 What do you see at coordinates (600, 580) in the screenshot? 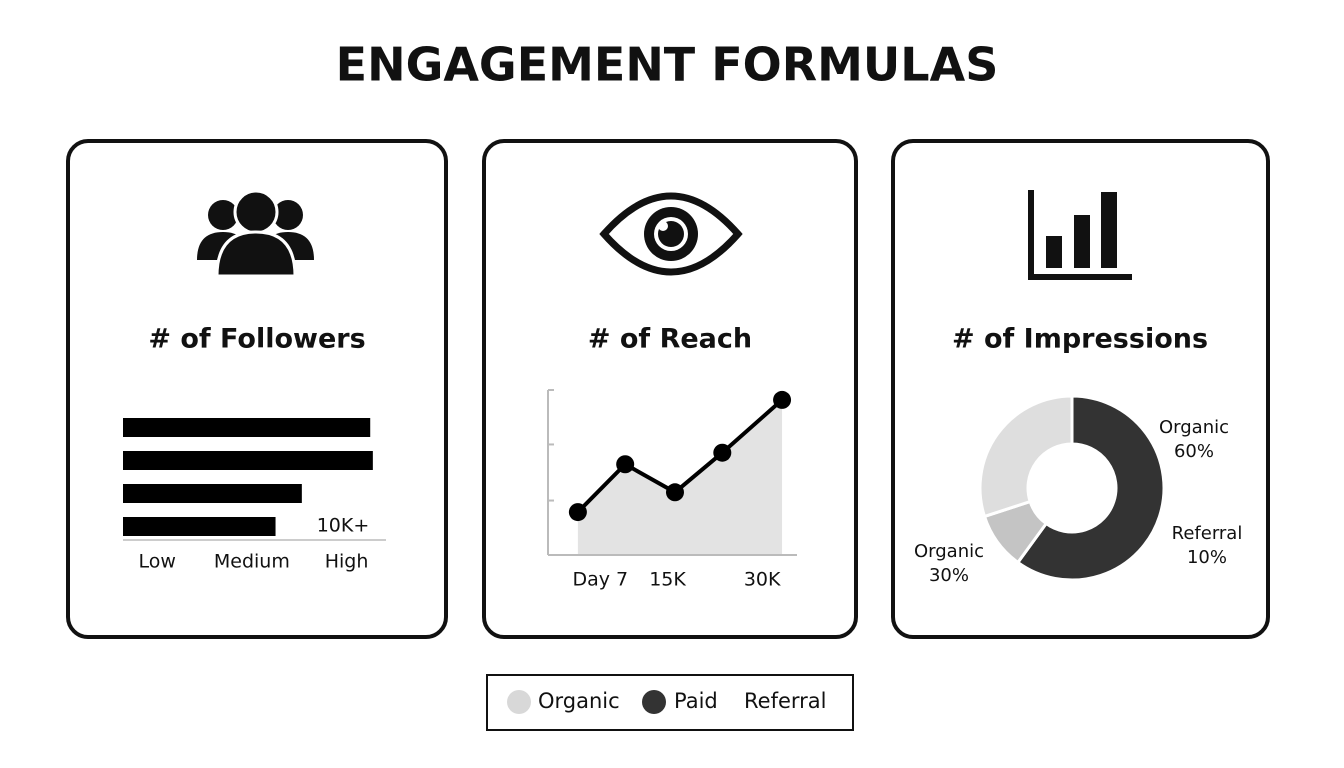
I see `x-tick-label: Day 7` at bounding box center [600, 580].